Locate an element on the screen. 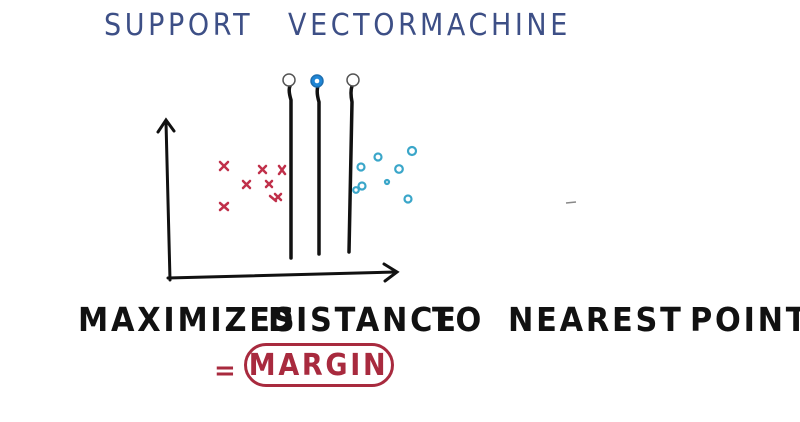  separator-line-left is located at coordinates (290, 172).